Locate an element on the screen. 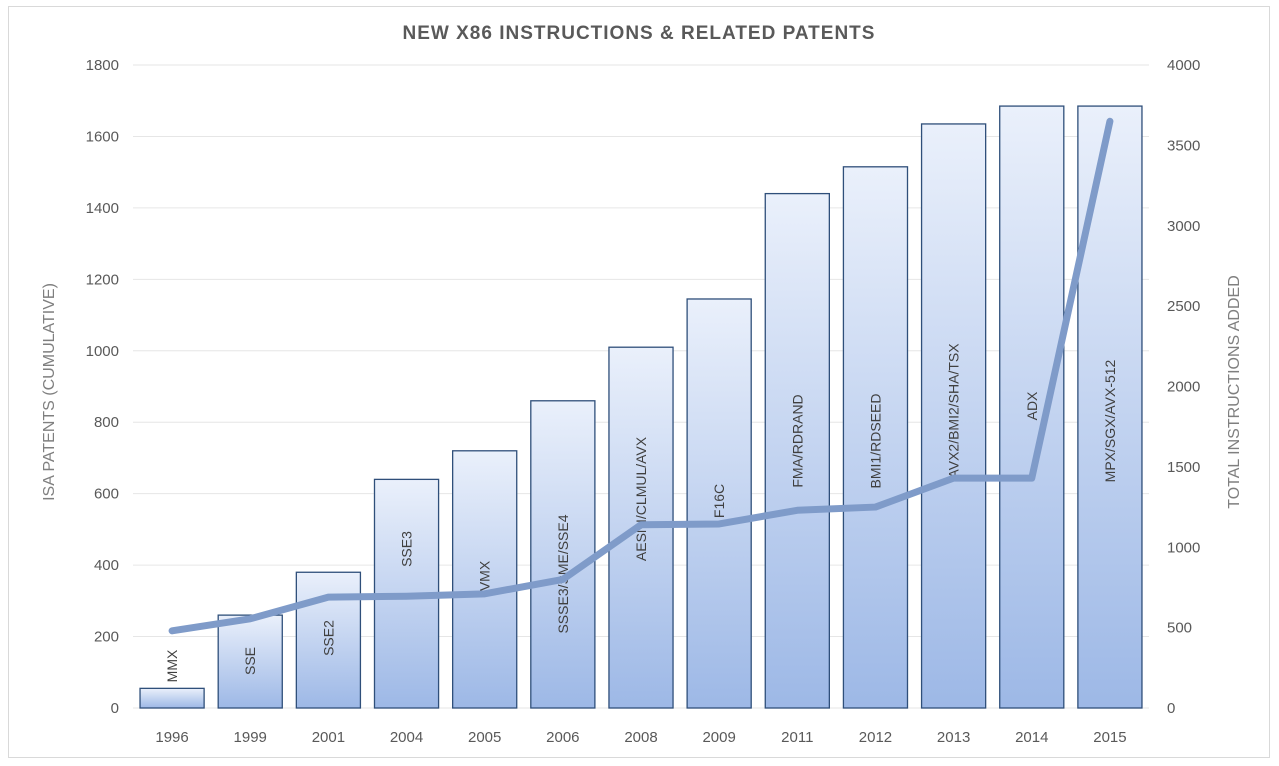 The height and width of the screenshot is (766, 1279). right-tick-label: 2500 is located at coordinates (1183, 306).